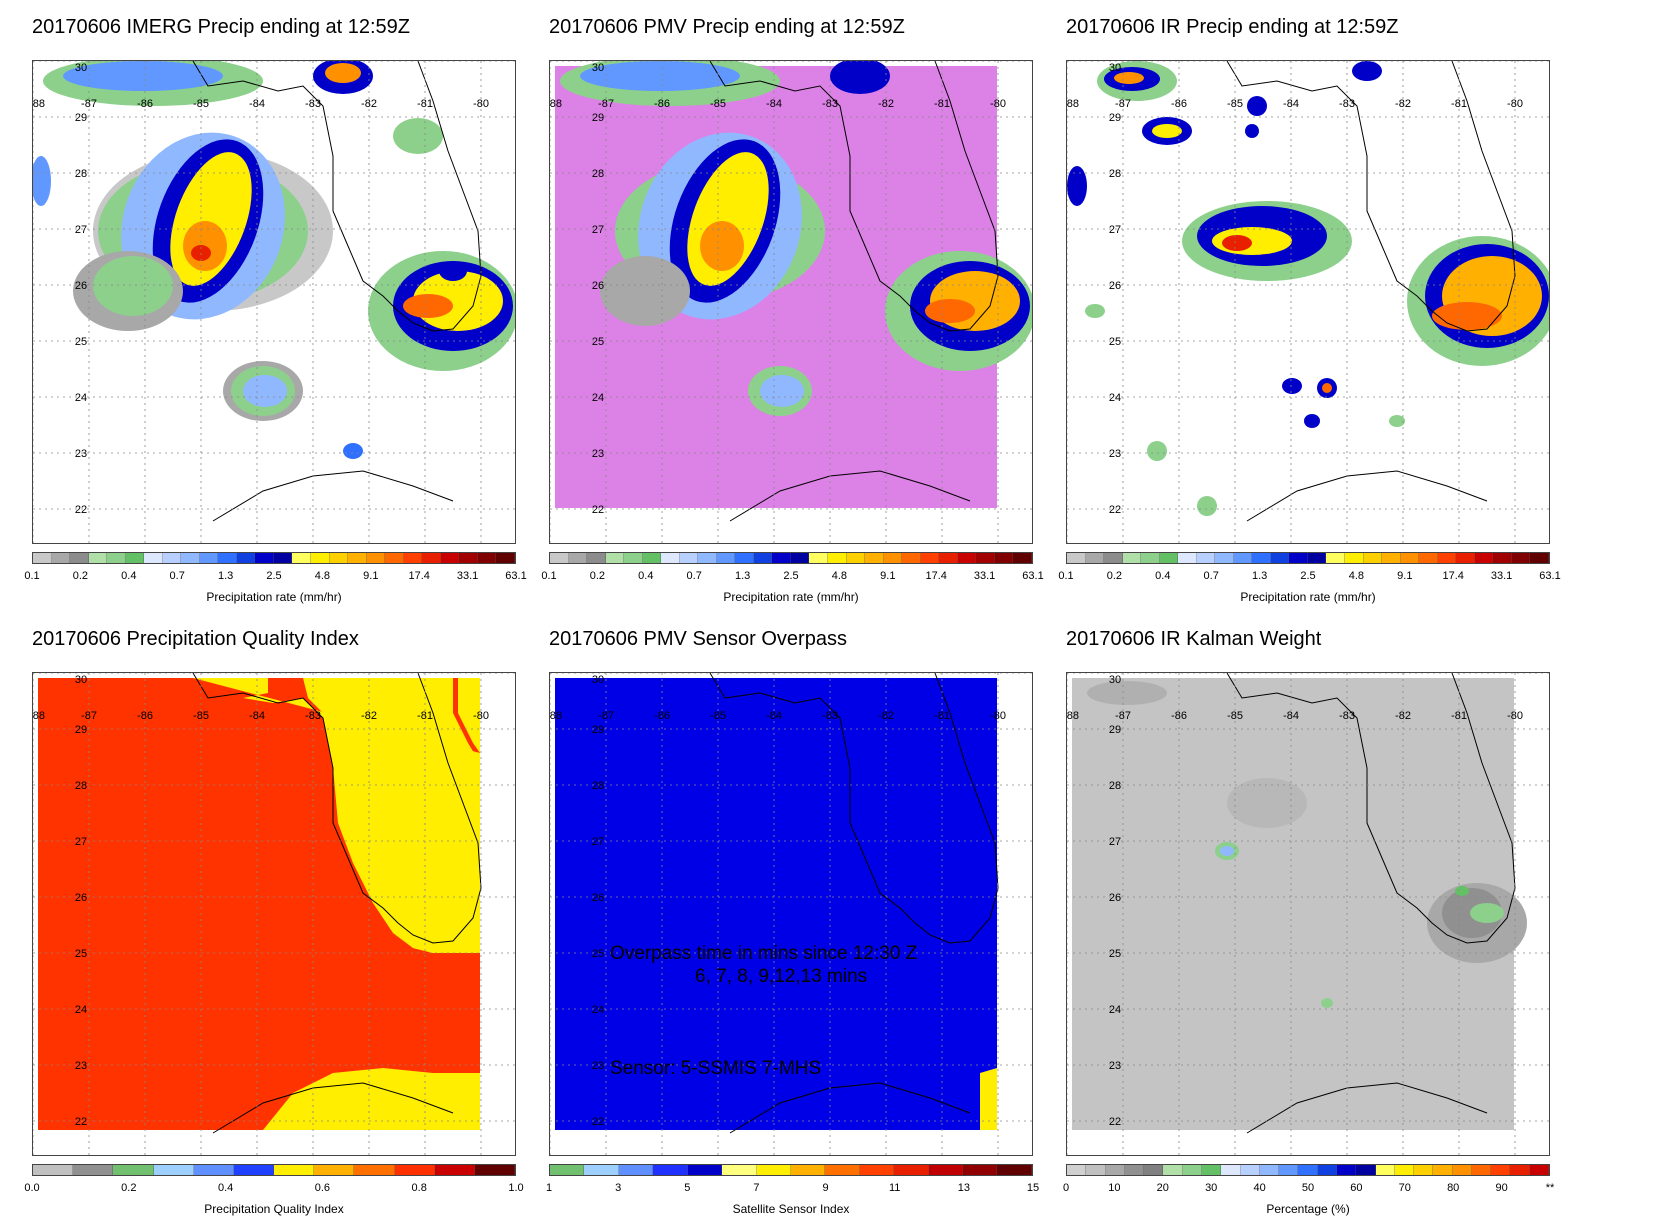  Describe the element at coordinates (81, 118) in the screenshot. I see `latitude-label: 29` at that location.